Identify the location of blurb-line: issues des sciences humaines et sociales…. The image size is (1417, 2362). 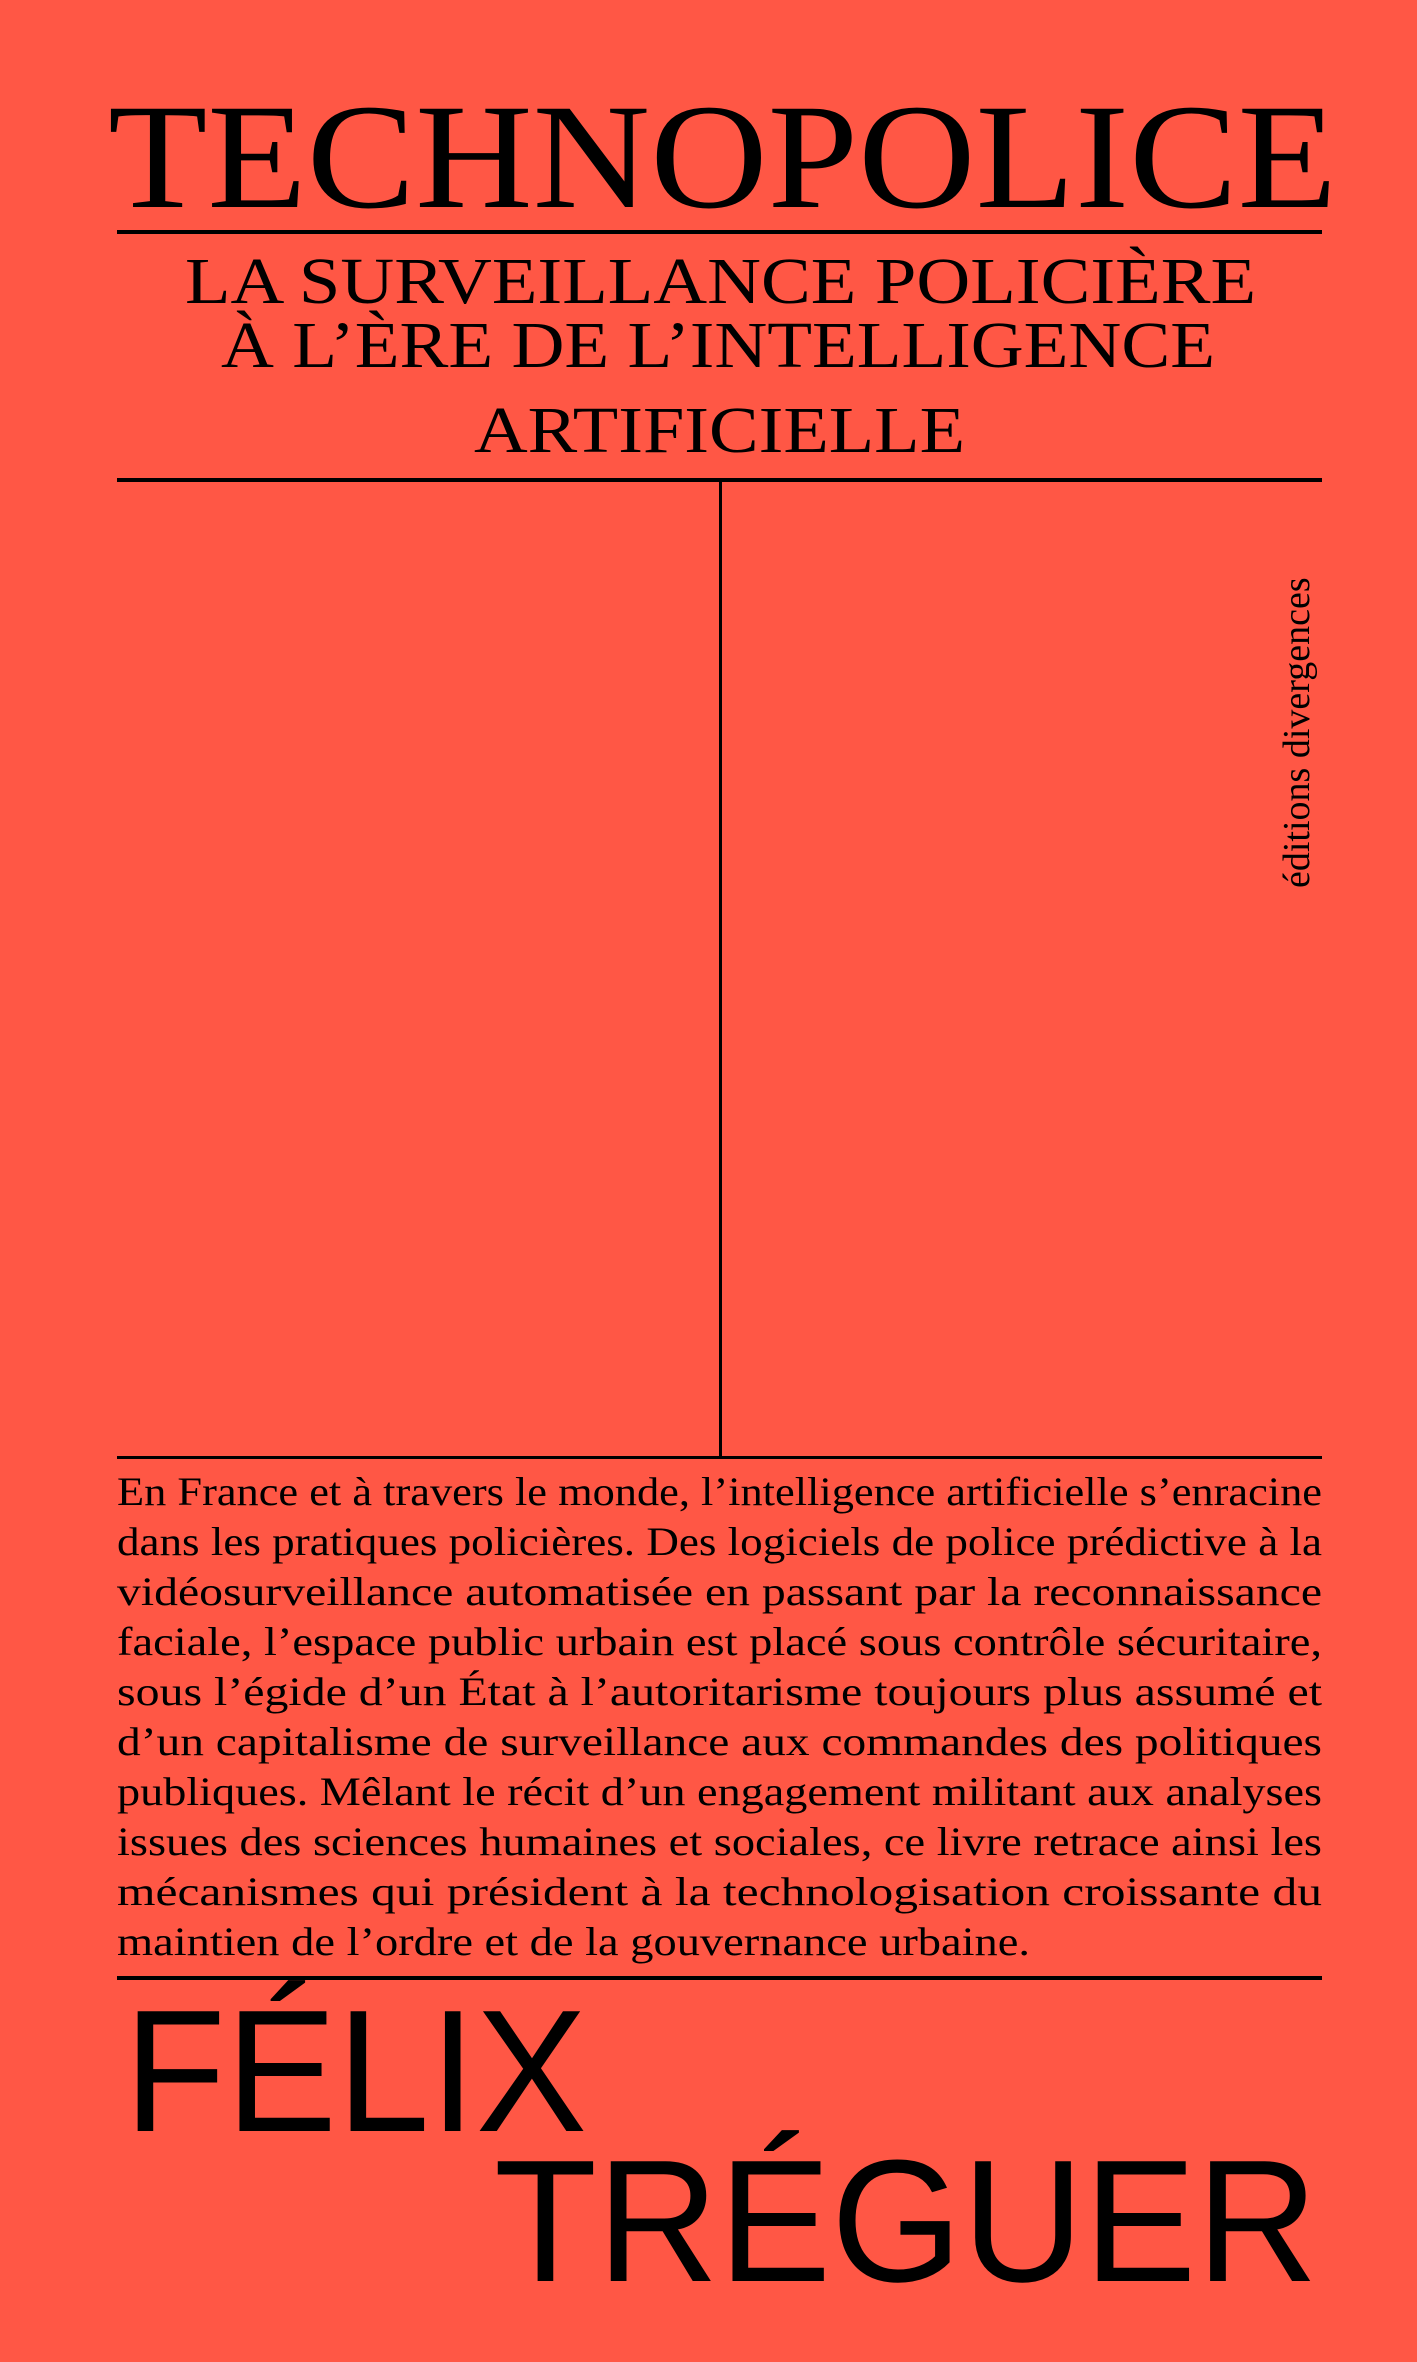
(719, 1841).